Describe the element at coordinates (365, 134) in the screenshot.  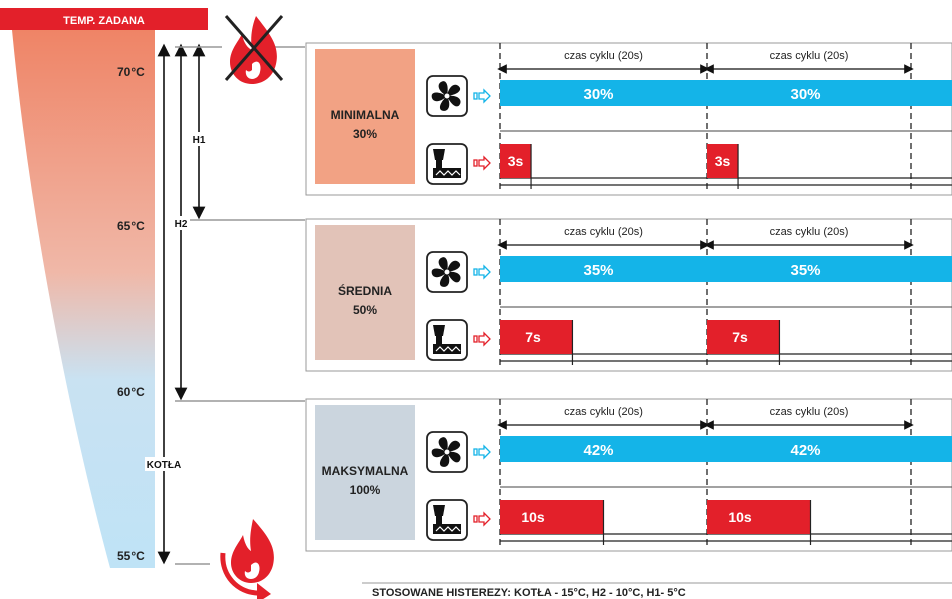
I see `level-percent: 30%` at that location.